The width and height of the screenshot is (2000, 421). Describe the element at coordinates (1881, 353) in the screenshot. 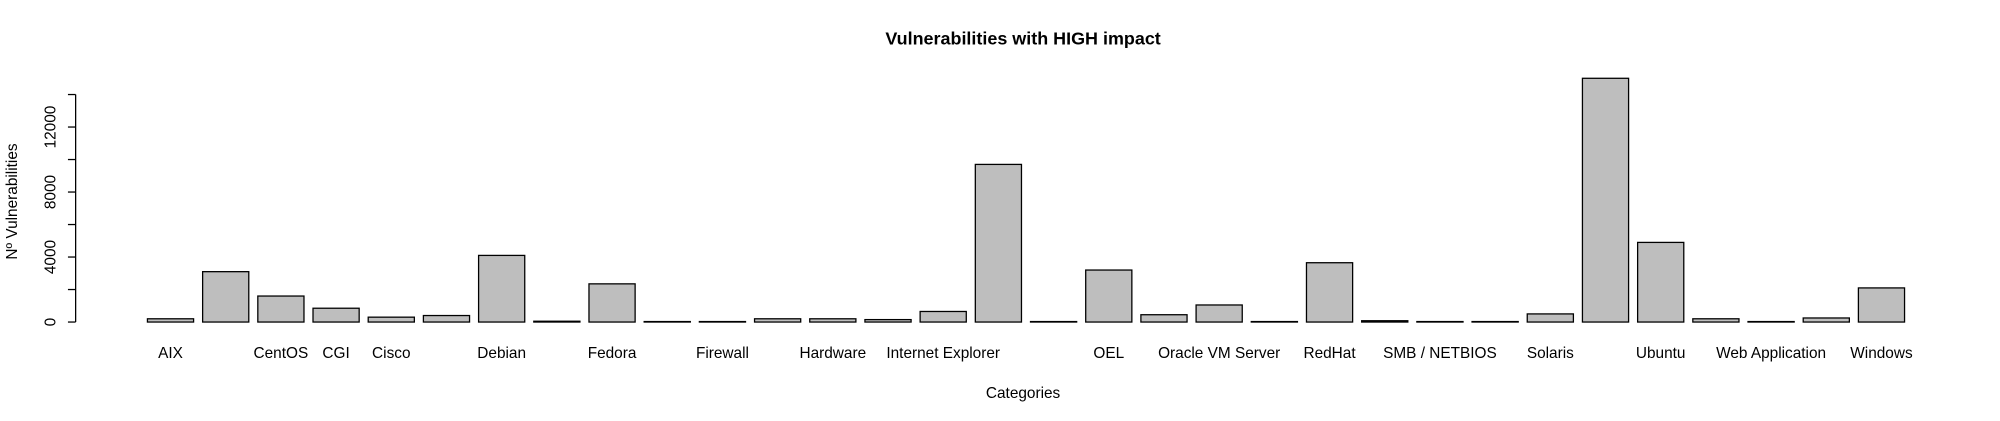

I see `x-tick-label: Windows` at that location.